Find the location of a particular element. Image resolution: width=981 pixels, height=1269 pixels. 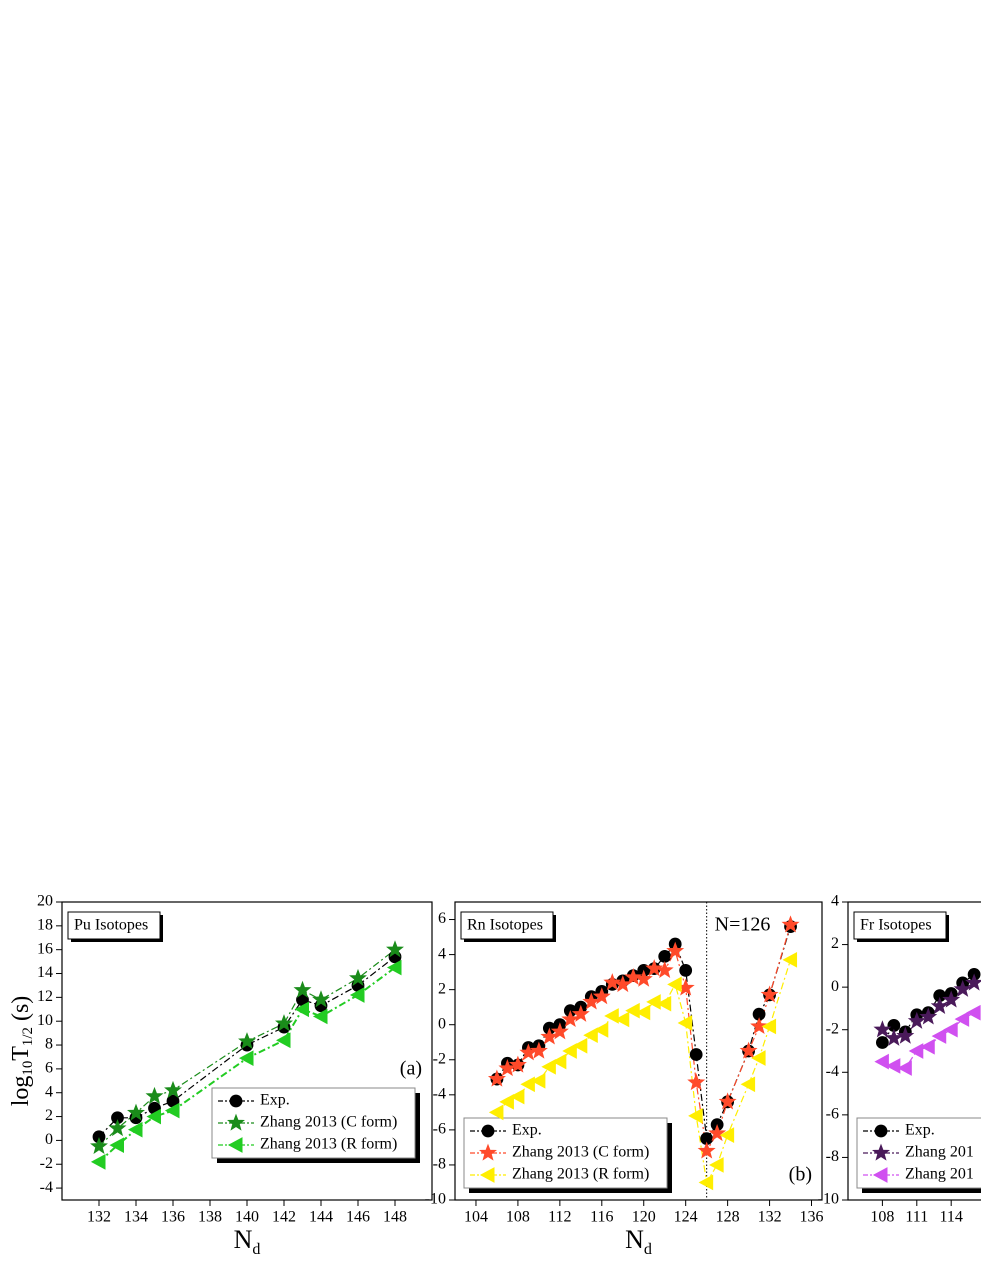

y-tick-label: 10 is located at coordinates (45, 1020).